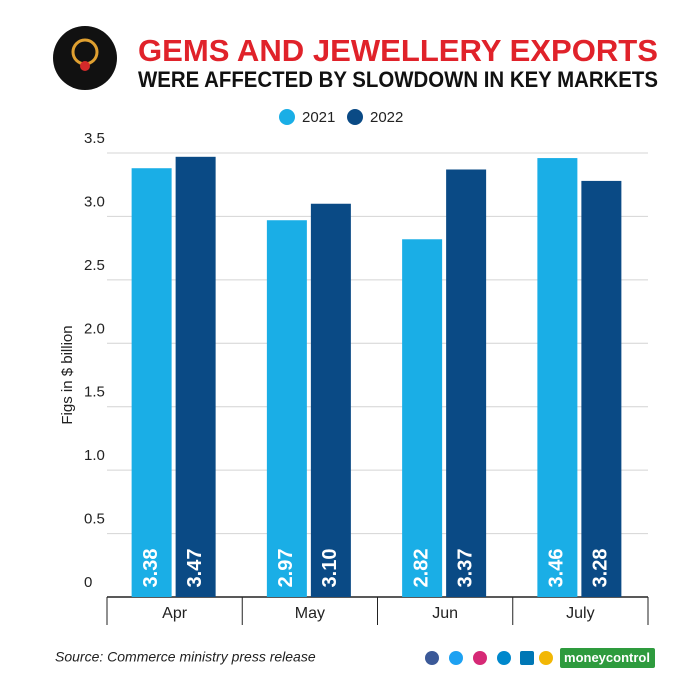  What do you see at coordinates (504, 658) in the screenshot?
I see `telegram-icon` at bounding box center [504, 658].